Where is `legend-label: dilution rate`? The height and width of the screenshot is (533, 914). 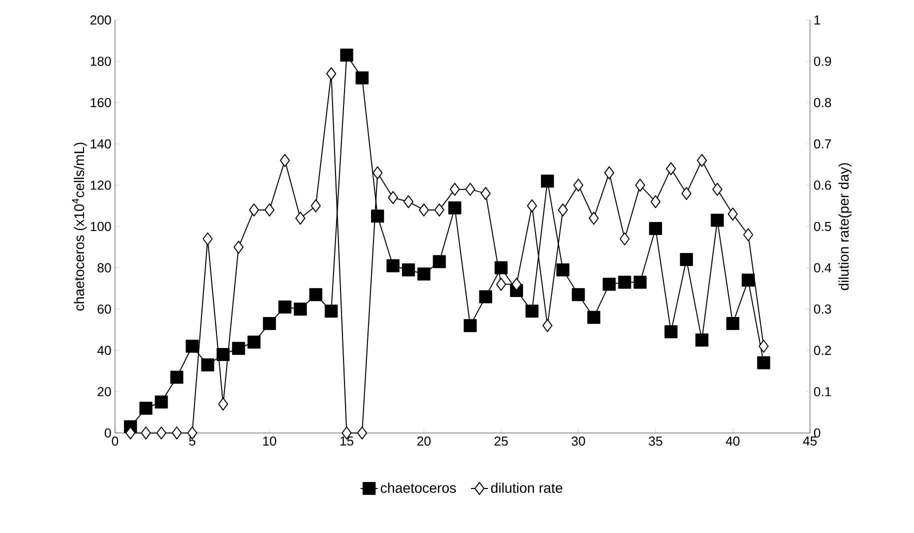 legend-label: dilution rate is located at coordinates (526, 487).